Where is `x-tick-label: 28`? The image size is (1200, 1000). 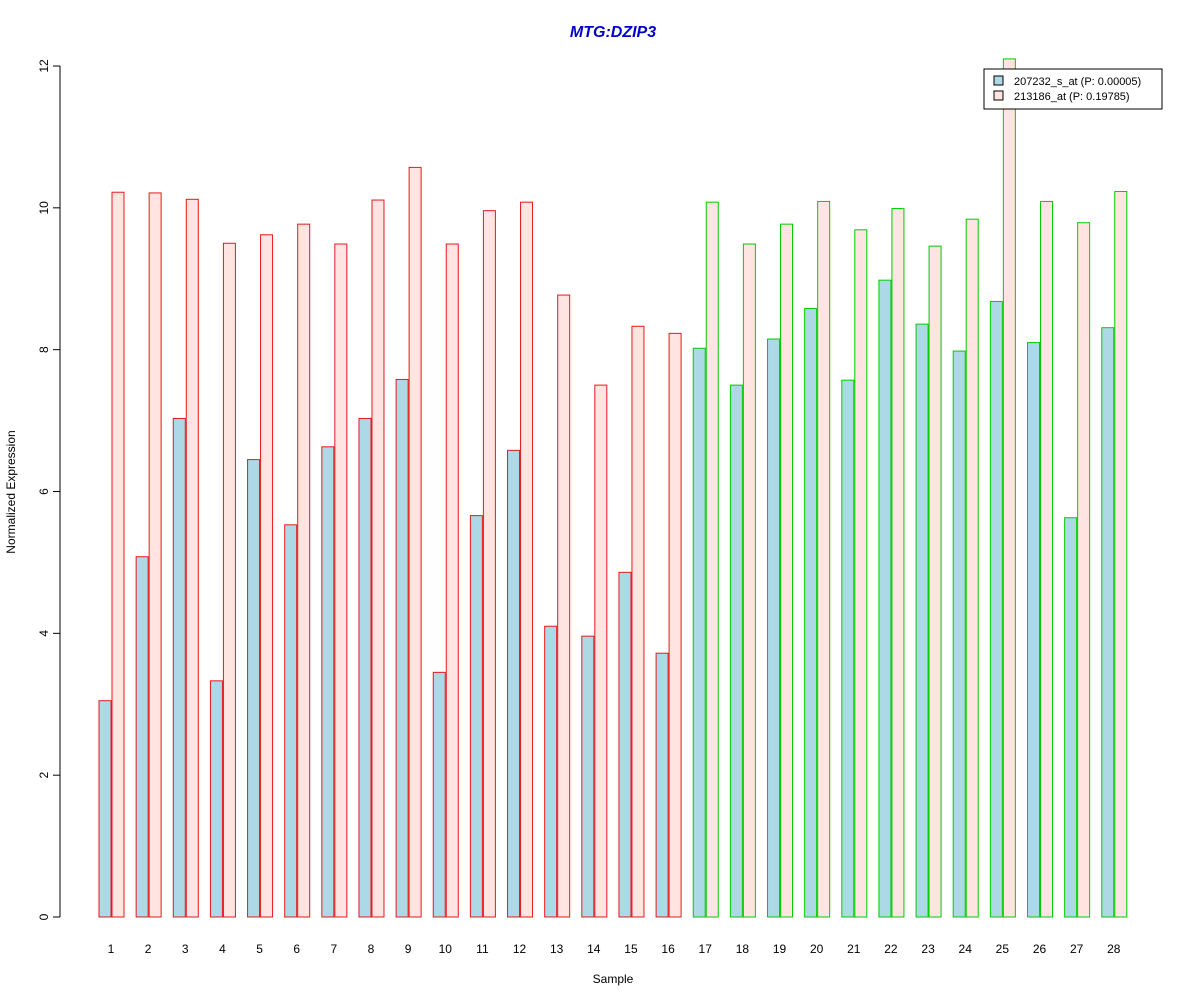
x-tick-label: 28 is located at coordinates (1114, 949).